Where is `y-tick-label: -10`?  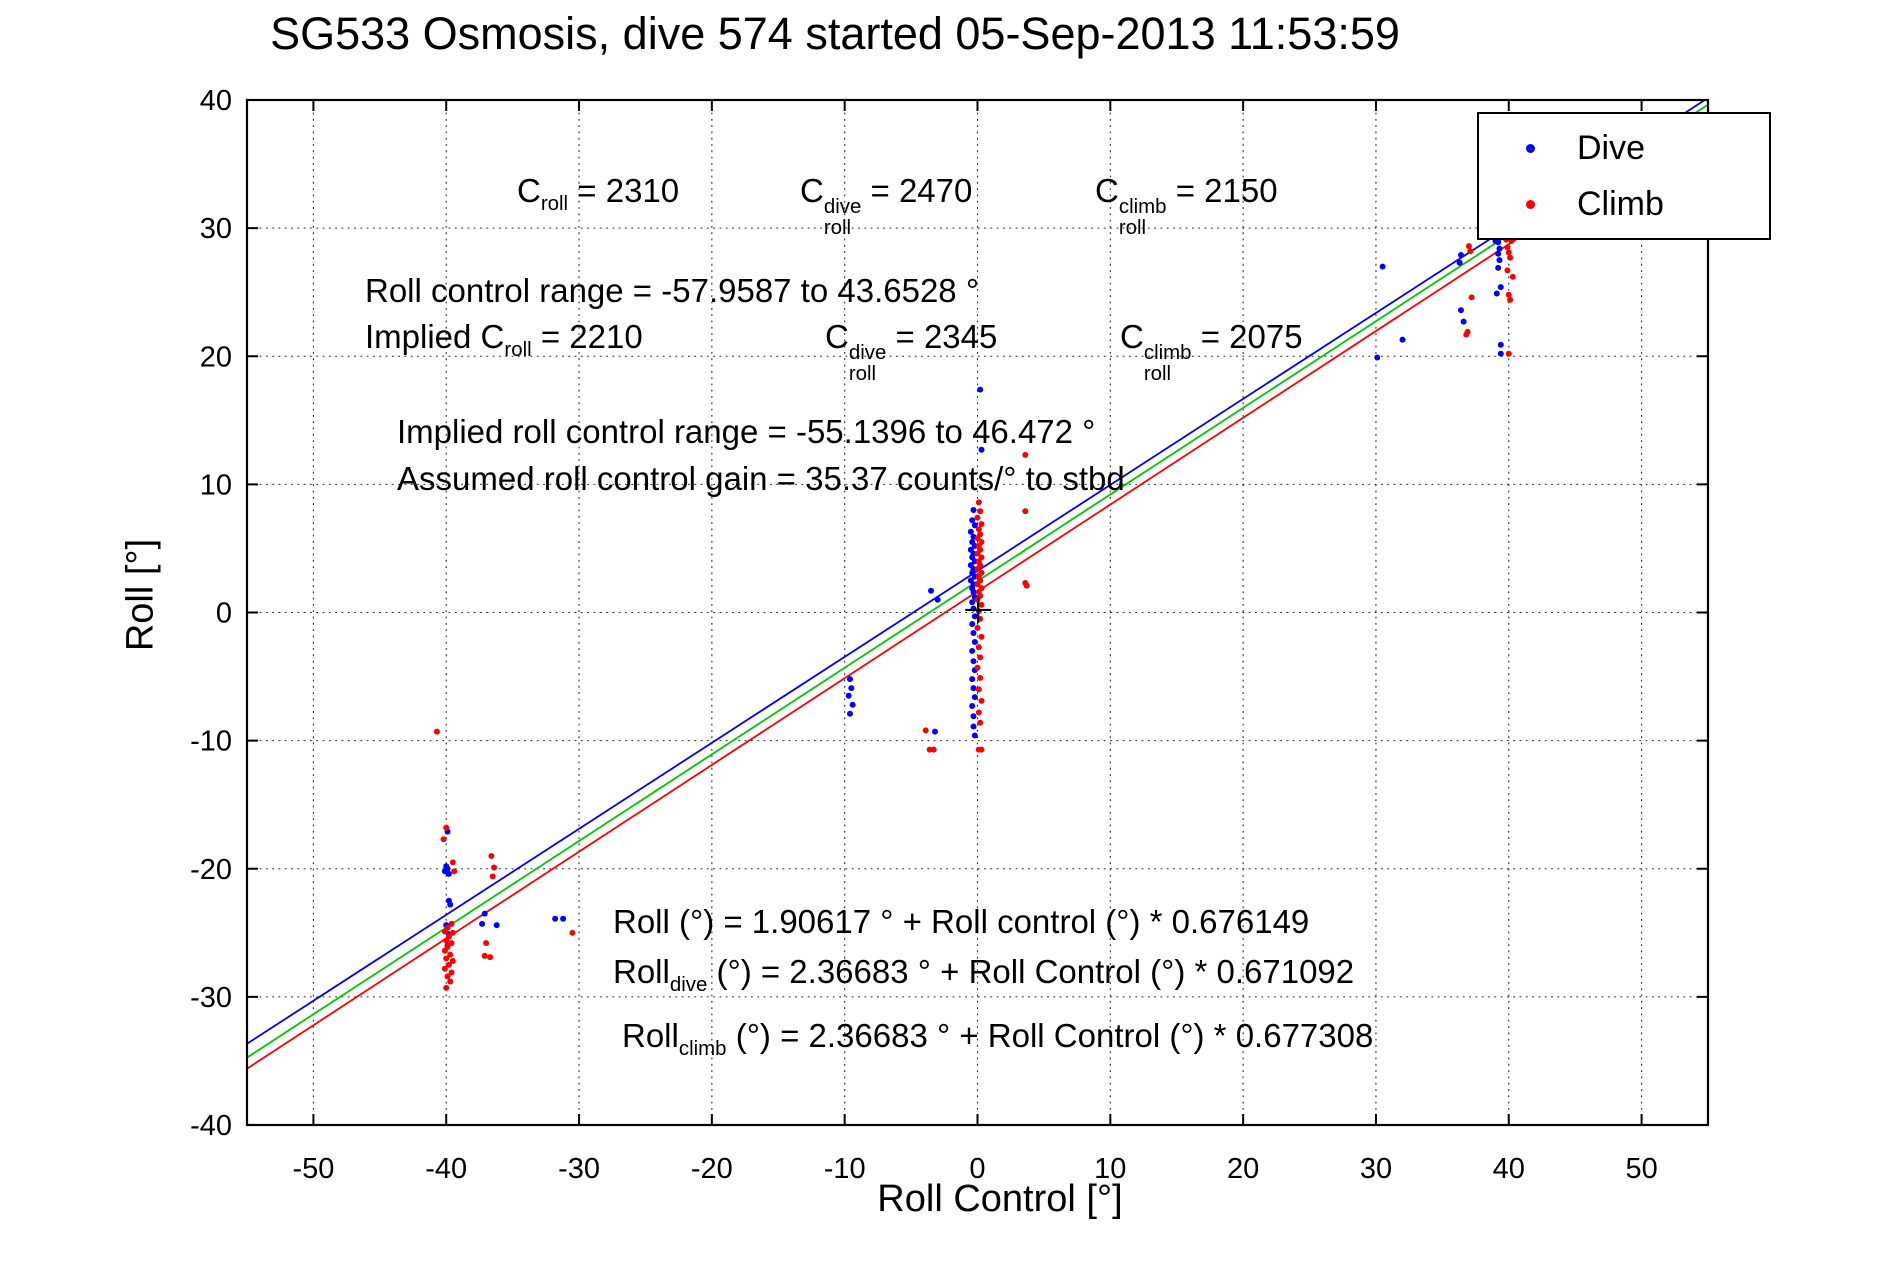
y-tick-label: -10 is located at coordinates (211, 742).